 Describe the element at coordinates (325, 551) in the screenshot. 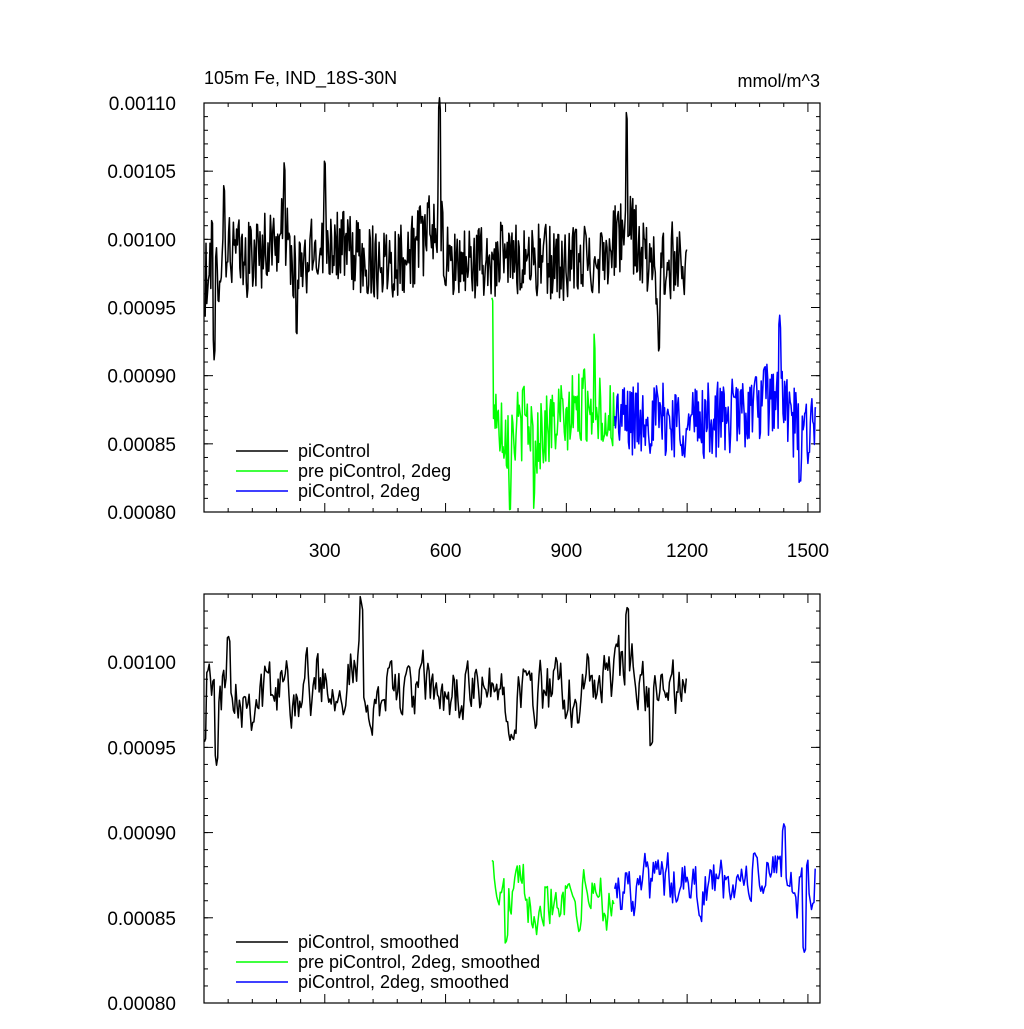

I see `x-tick-label: 300` at that location.